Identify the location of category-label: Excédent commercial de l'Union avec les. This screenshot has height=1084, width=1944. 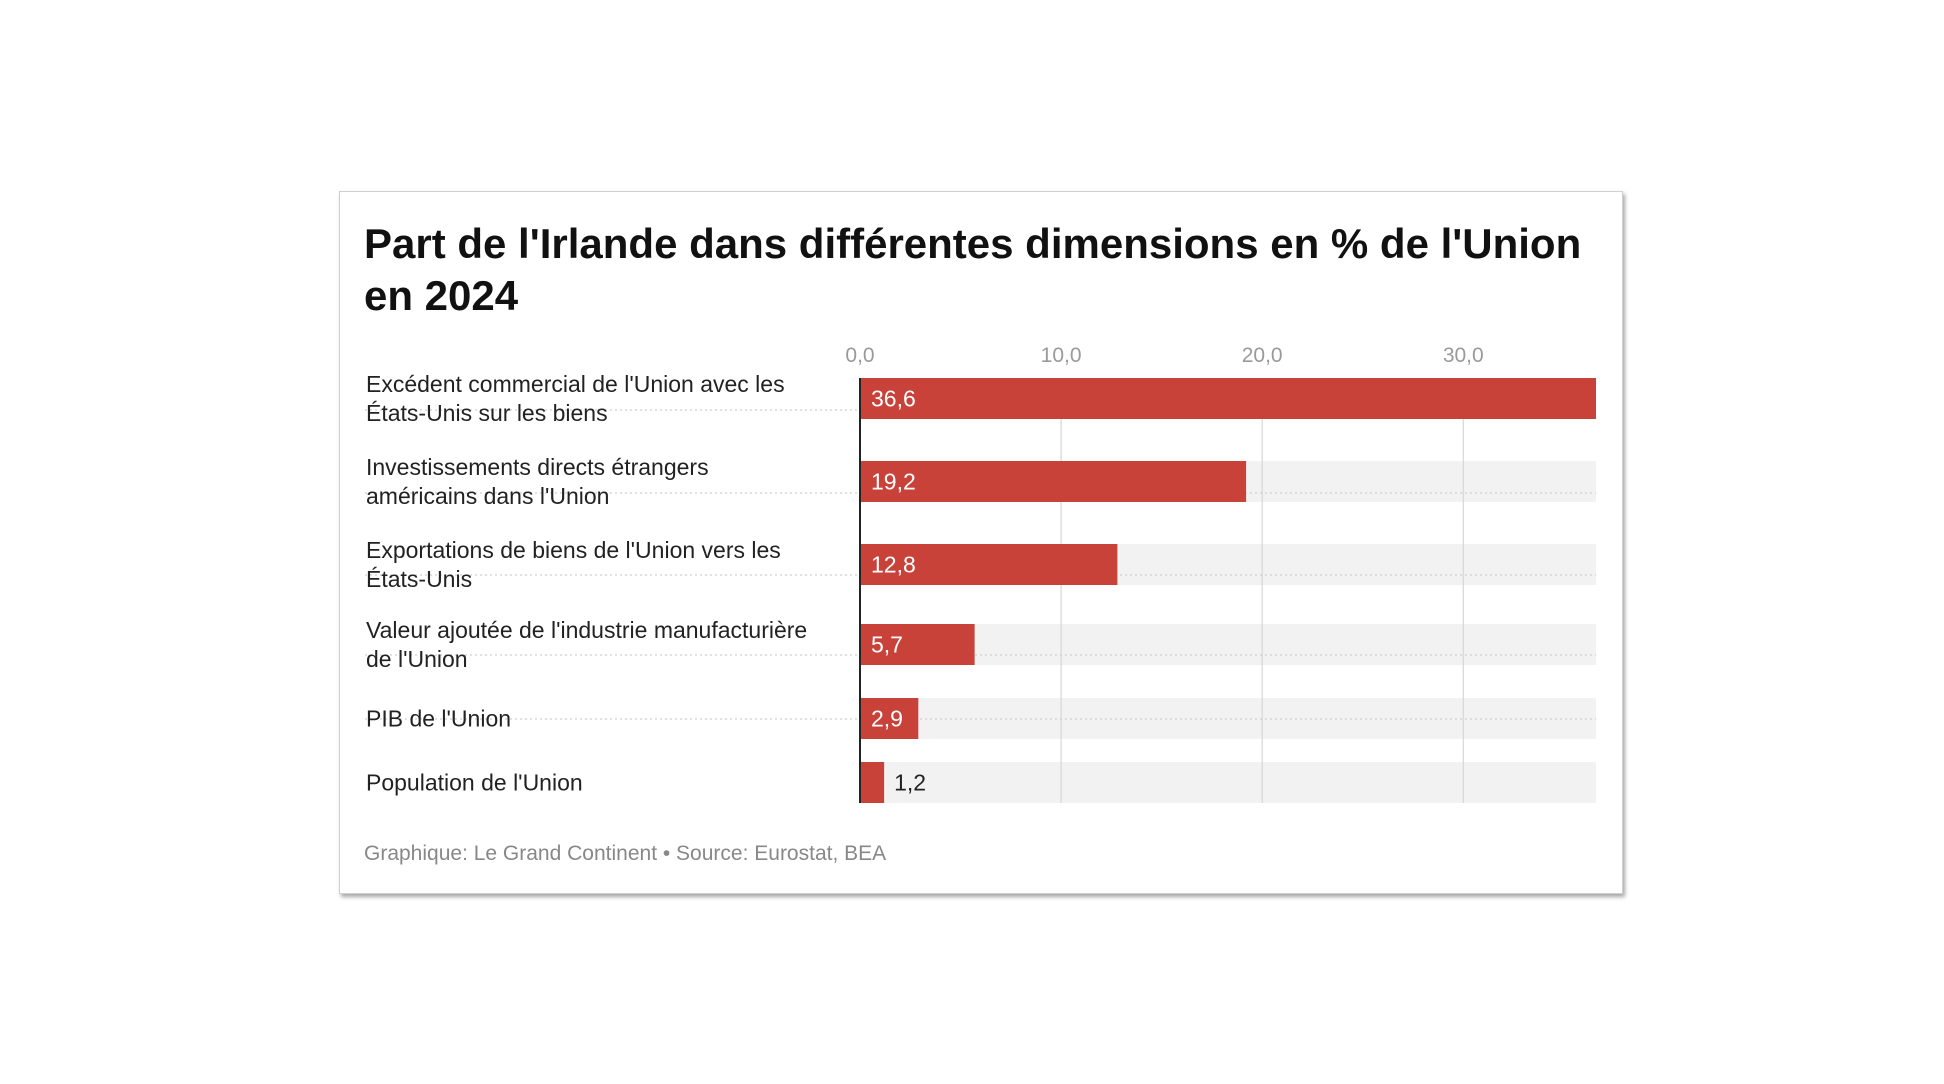
(575, 384).